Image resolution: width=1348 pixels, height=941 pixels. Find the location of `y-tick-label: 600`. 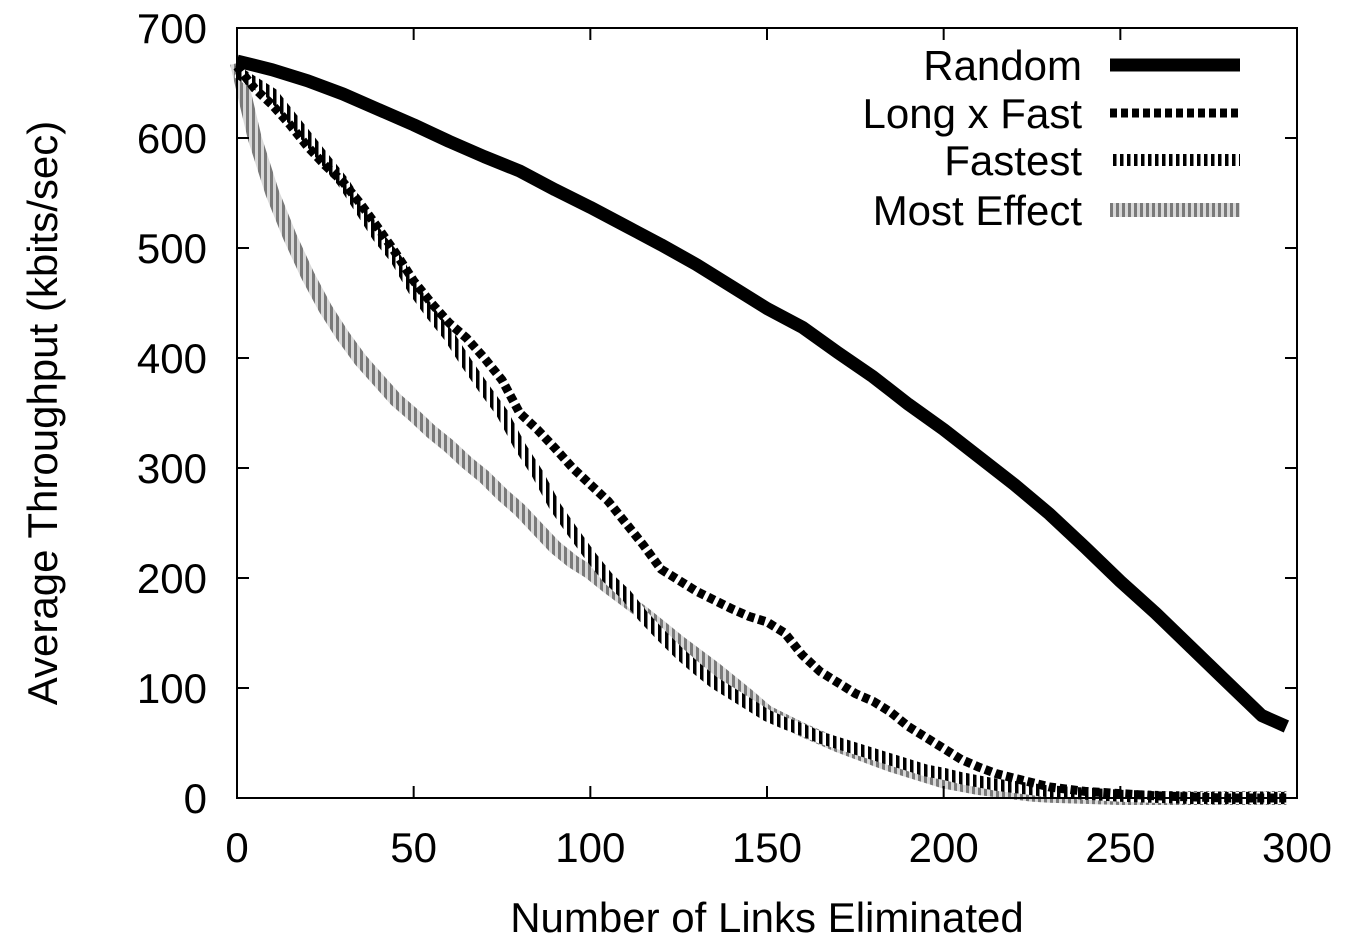

y-tick-label: 600 is located at coordinates (172, 138).